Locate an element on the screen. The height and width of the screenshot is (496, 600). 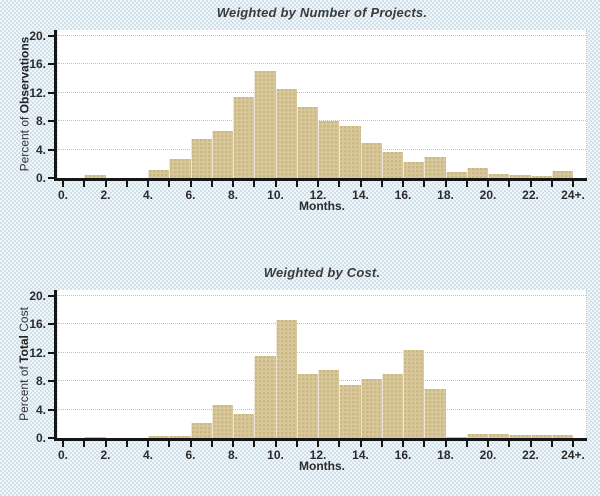
x-axis-line is located at coordinates (320, 439).